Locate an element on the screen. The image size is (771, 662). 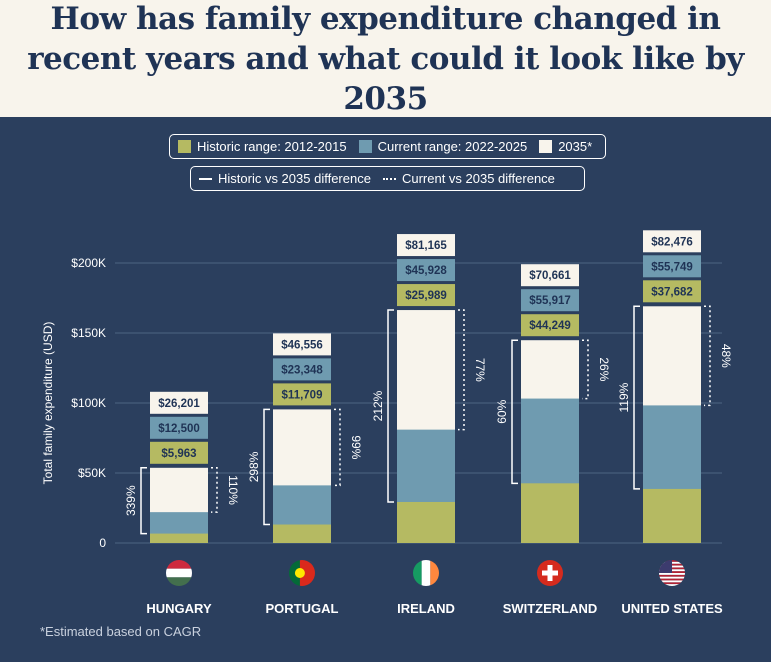
value-label-2035: $26,201 is located at coordinates (179, 404).